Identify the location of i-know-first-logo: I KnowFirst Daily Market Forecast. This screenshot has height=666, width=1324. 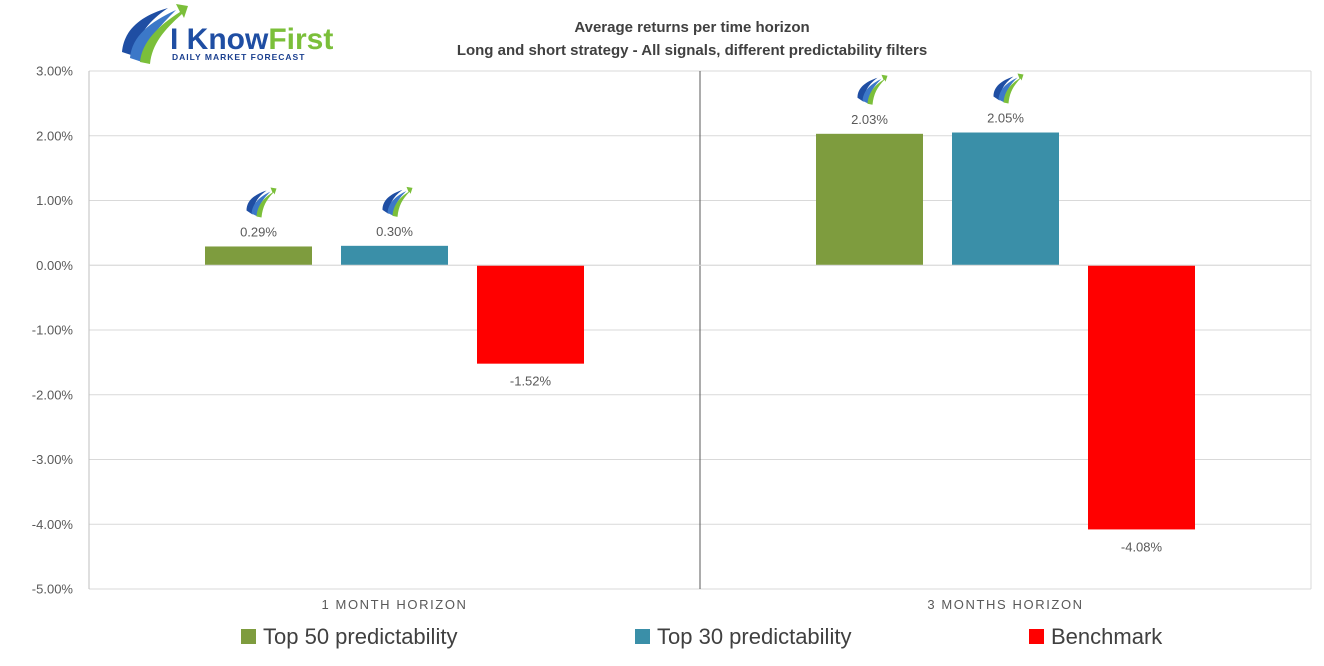
(227, 34).